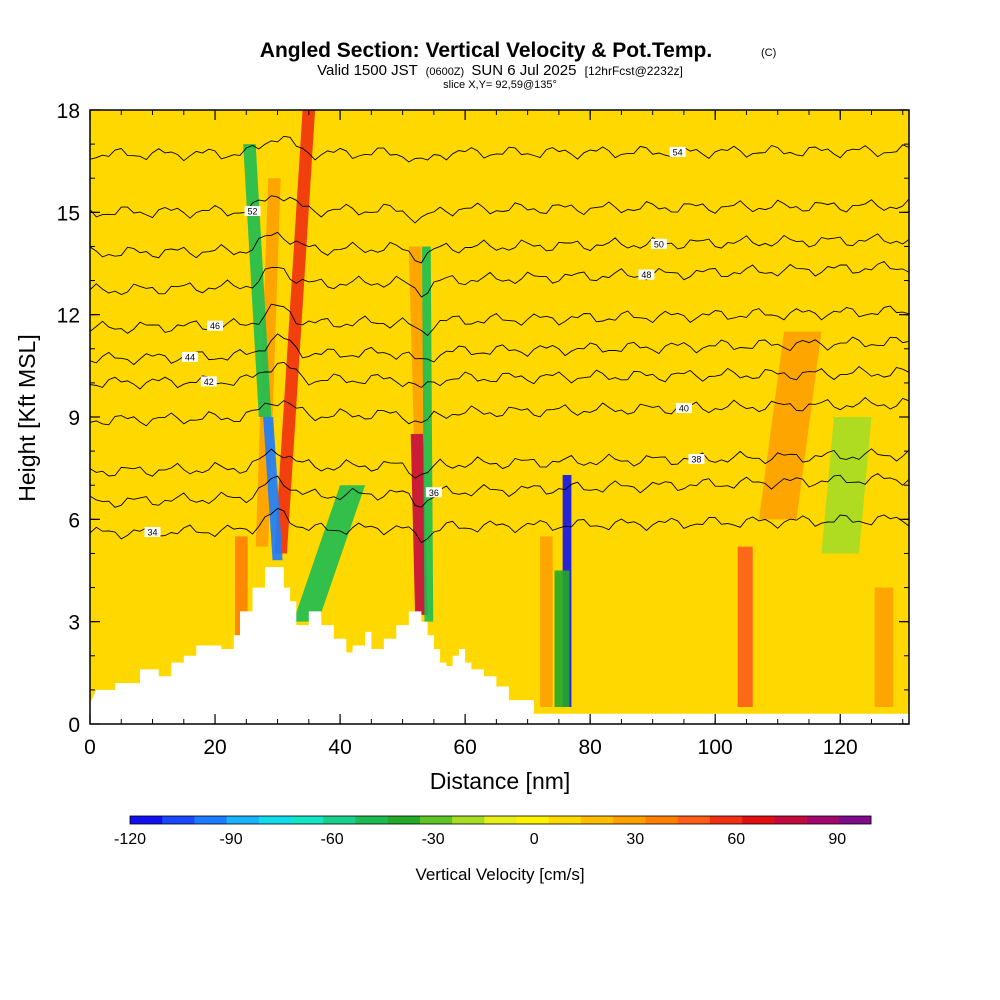  What do you see at coordinates (634, 71) in the screenshot?
I see `subtitle-forecast-info: [12hrFcst@2232z]` at bounding box center [634, 71].